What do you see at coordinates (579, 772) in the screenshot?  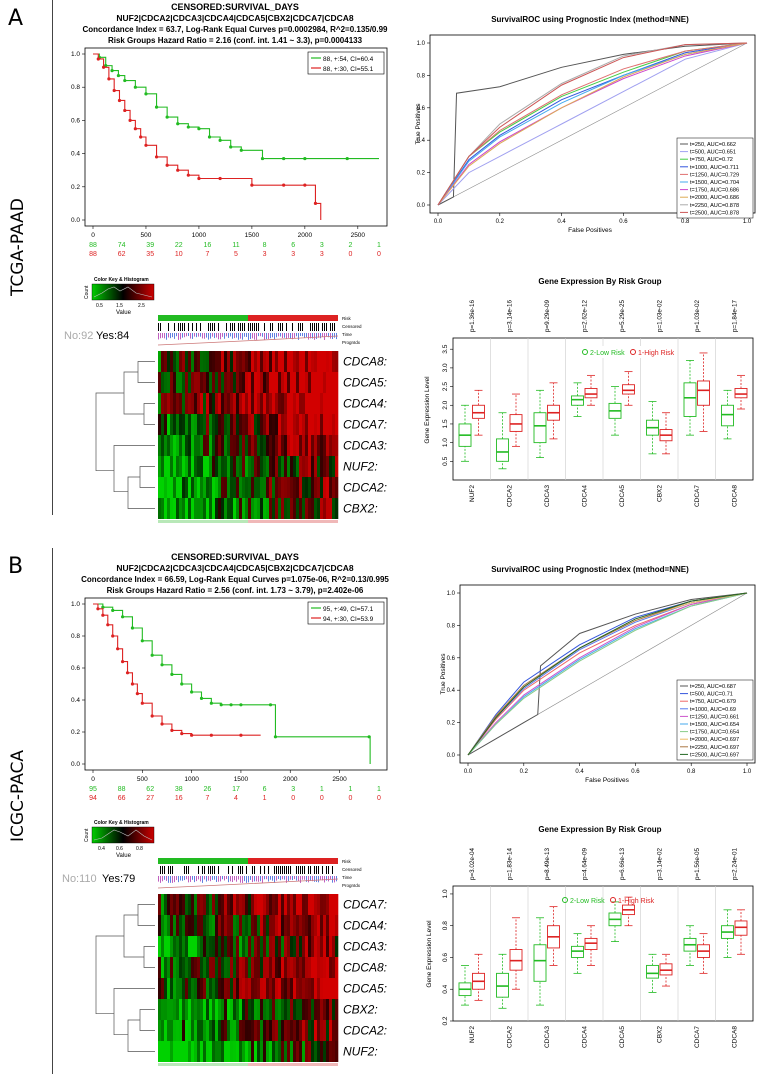 I see `roc-xtick-label: 0.4` at bounding box center [579, 772].